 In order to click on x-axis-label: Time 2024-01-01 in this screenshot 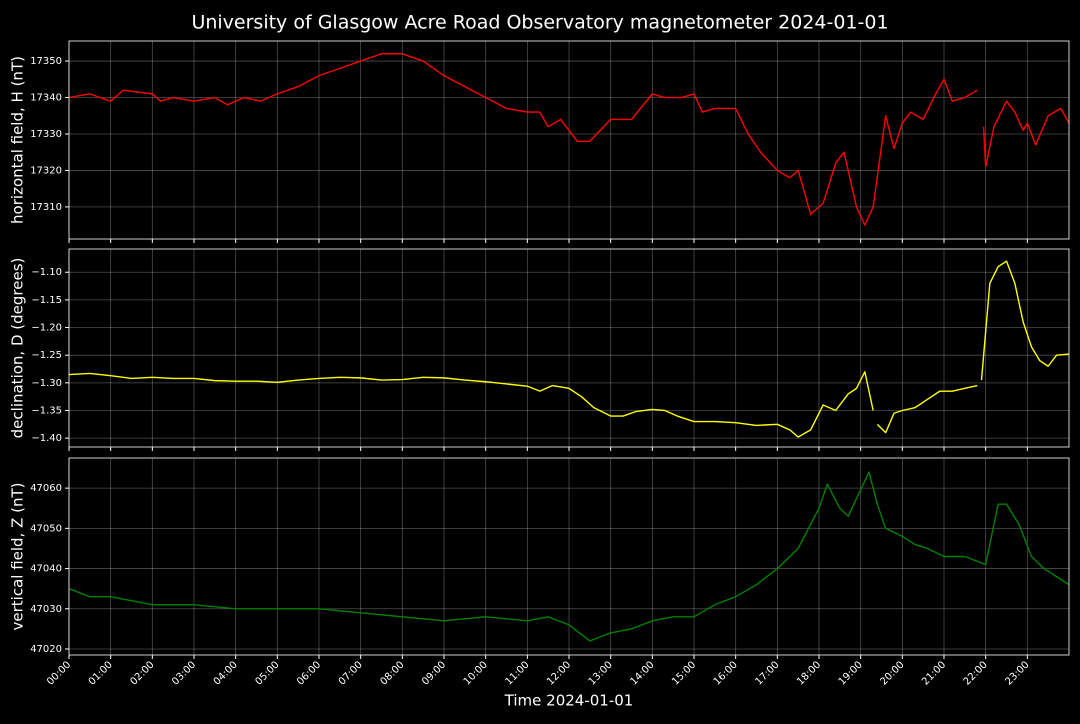, I will do `click(569, 701)`.